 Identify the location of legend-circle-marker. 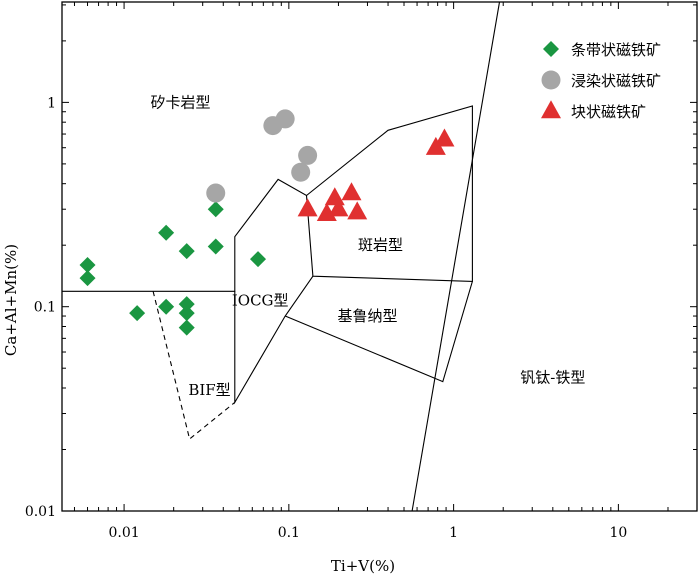
(551, 80).